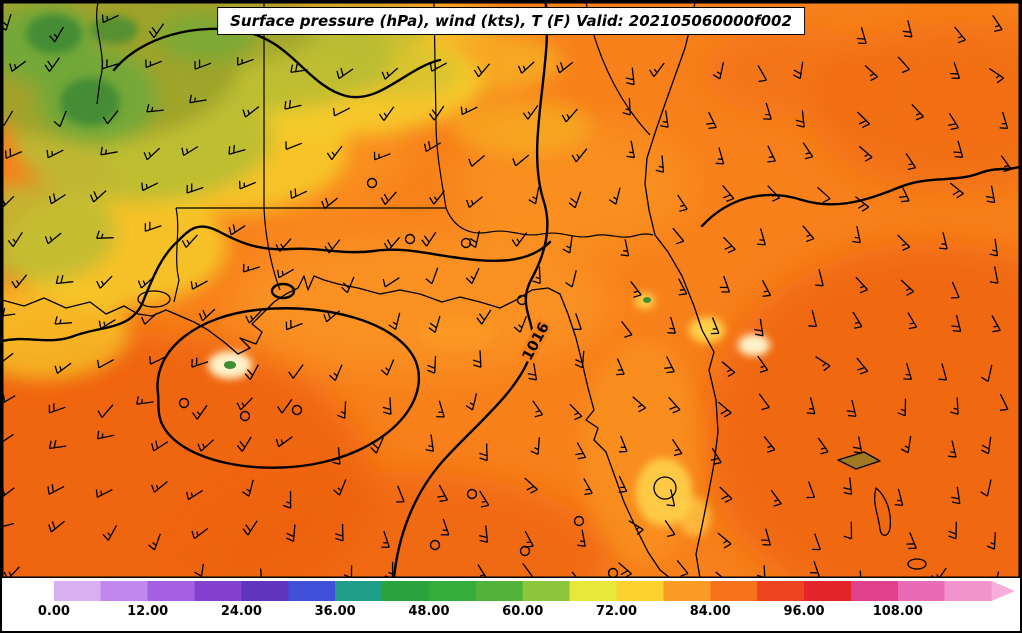 This screenshot has height=633, width=1022. I want to click on ground-clutter-speck, so click(230, 365).